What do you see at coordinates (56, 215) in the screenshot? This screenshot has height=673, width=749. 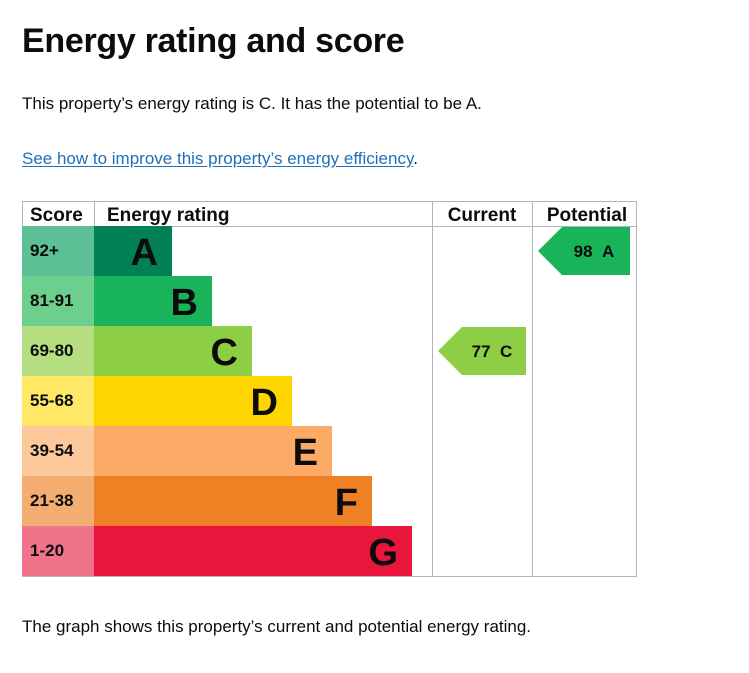 I see `header-score: Score` at bounding box center [56, 215].